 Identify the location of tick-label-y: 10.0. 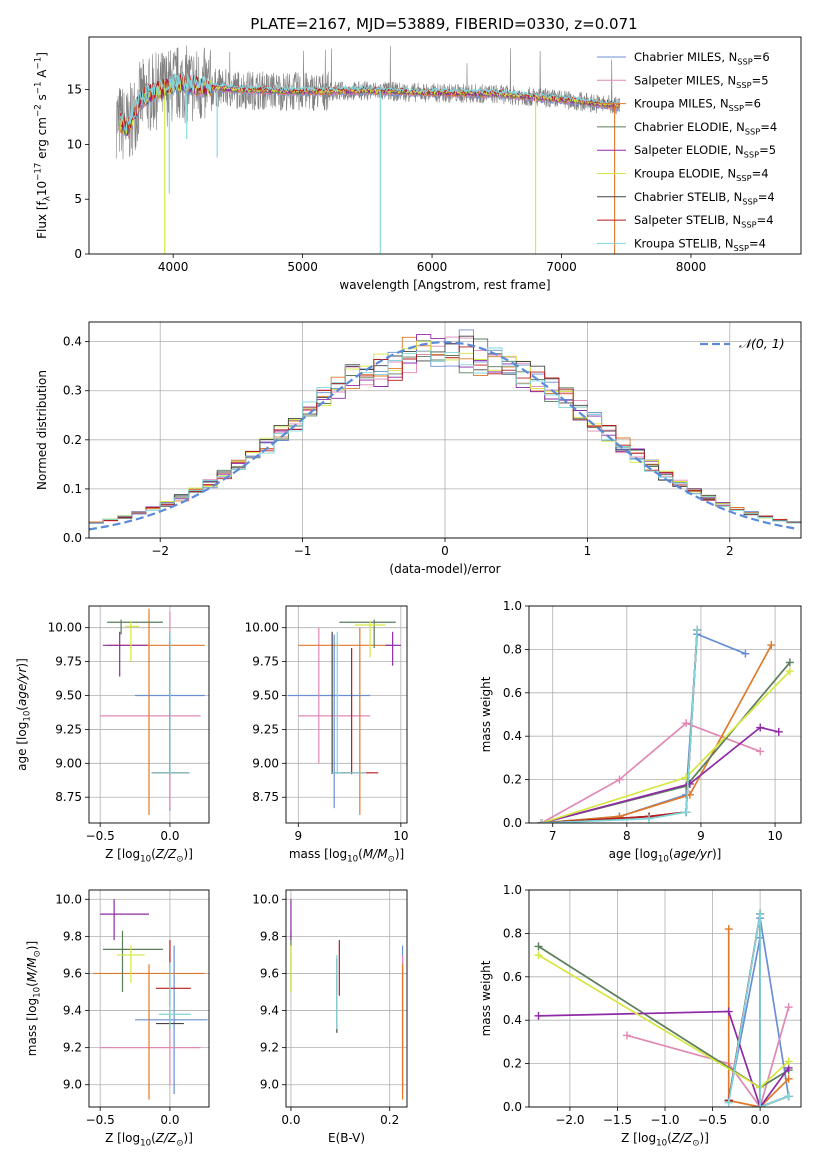
(68, 899).